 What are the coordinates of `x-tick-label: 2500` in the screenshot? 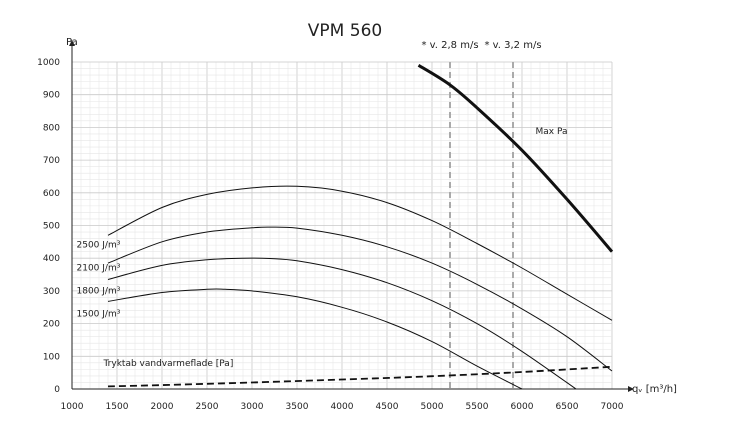 It's located at (207, 407).